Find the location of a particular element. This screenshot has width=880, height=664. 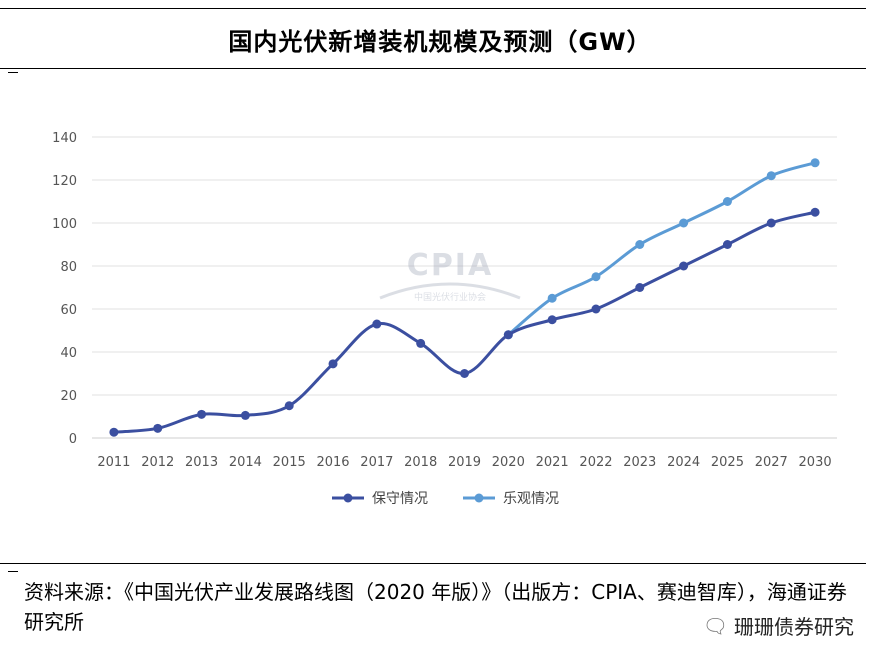

legend-label: 乐观情况 is located at coordinates (531, 499).